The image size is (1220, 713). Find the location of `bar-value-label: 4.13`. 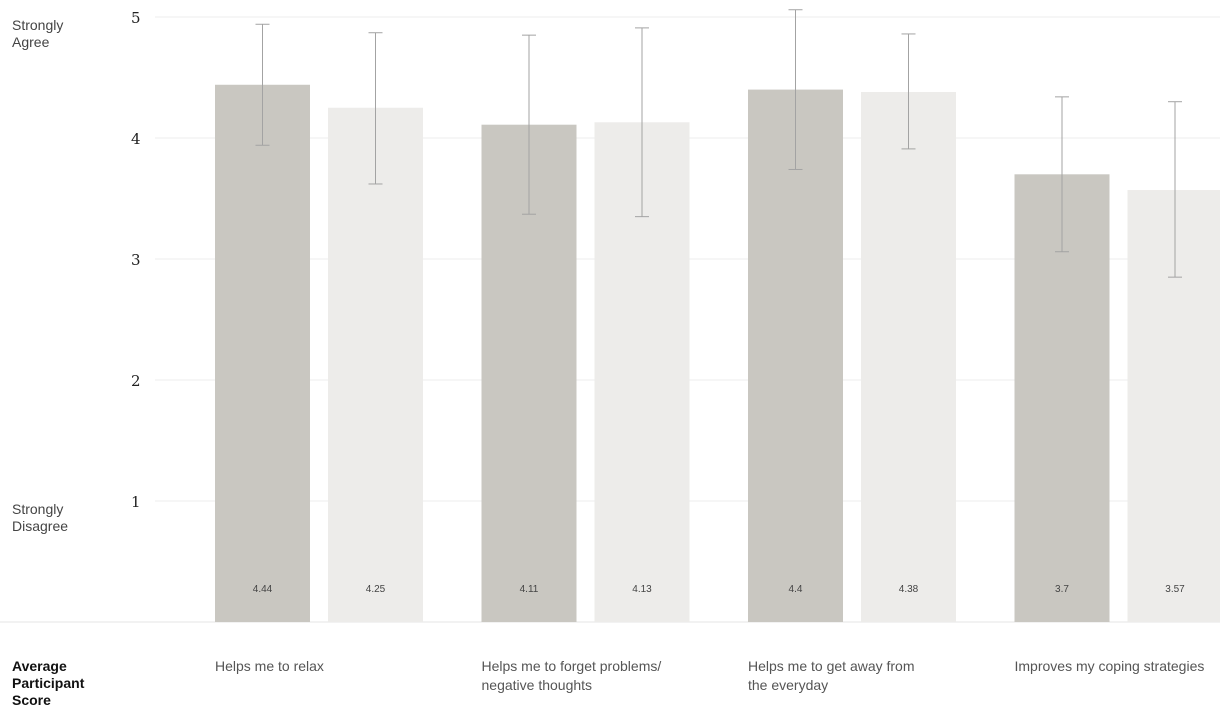

bar-value-label: 4.13 is located at coordinates (642, 589).